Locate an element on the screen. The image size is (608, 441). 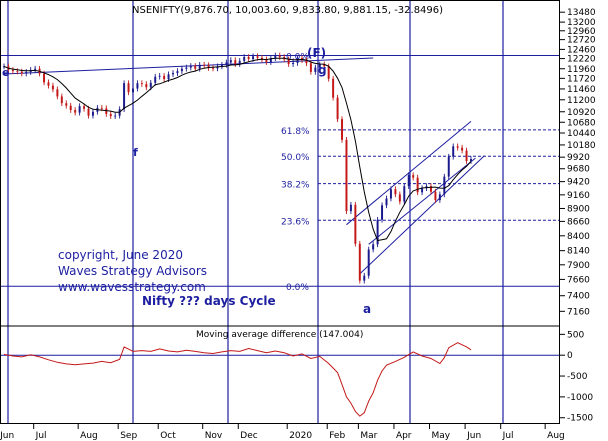
y-tick-label: 8900 is located at coordinates (578, 209).